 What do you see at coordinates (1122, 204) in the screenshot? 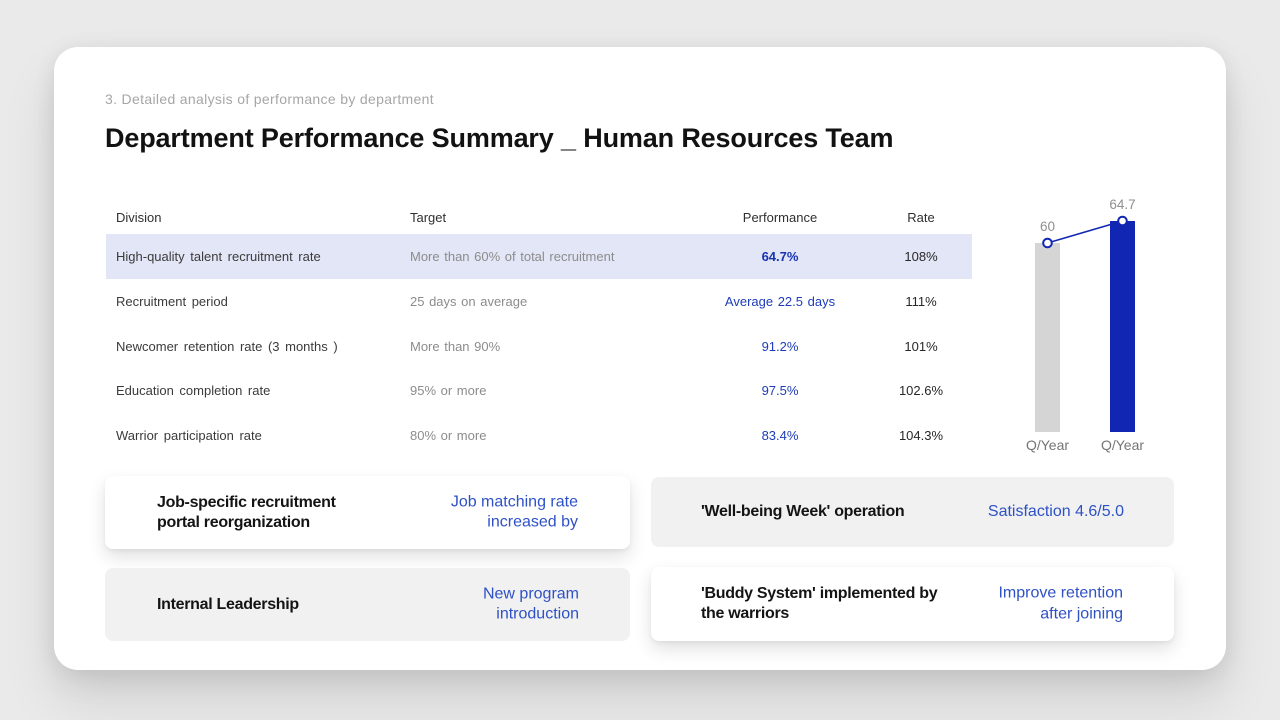
I see `svg-text: 64.7` at bounding box center [1122, 204].